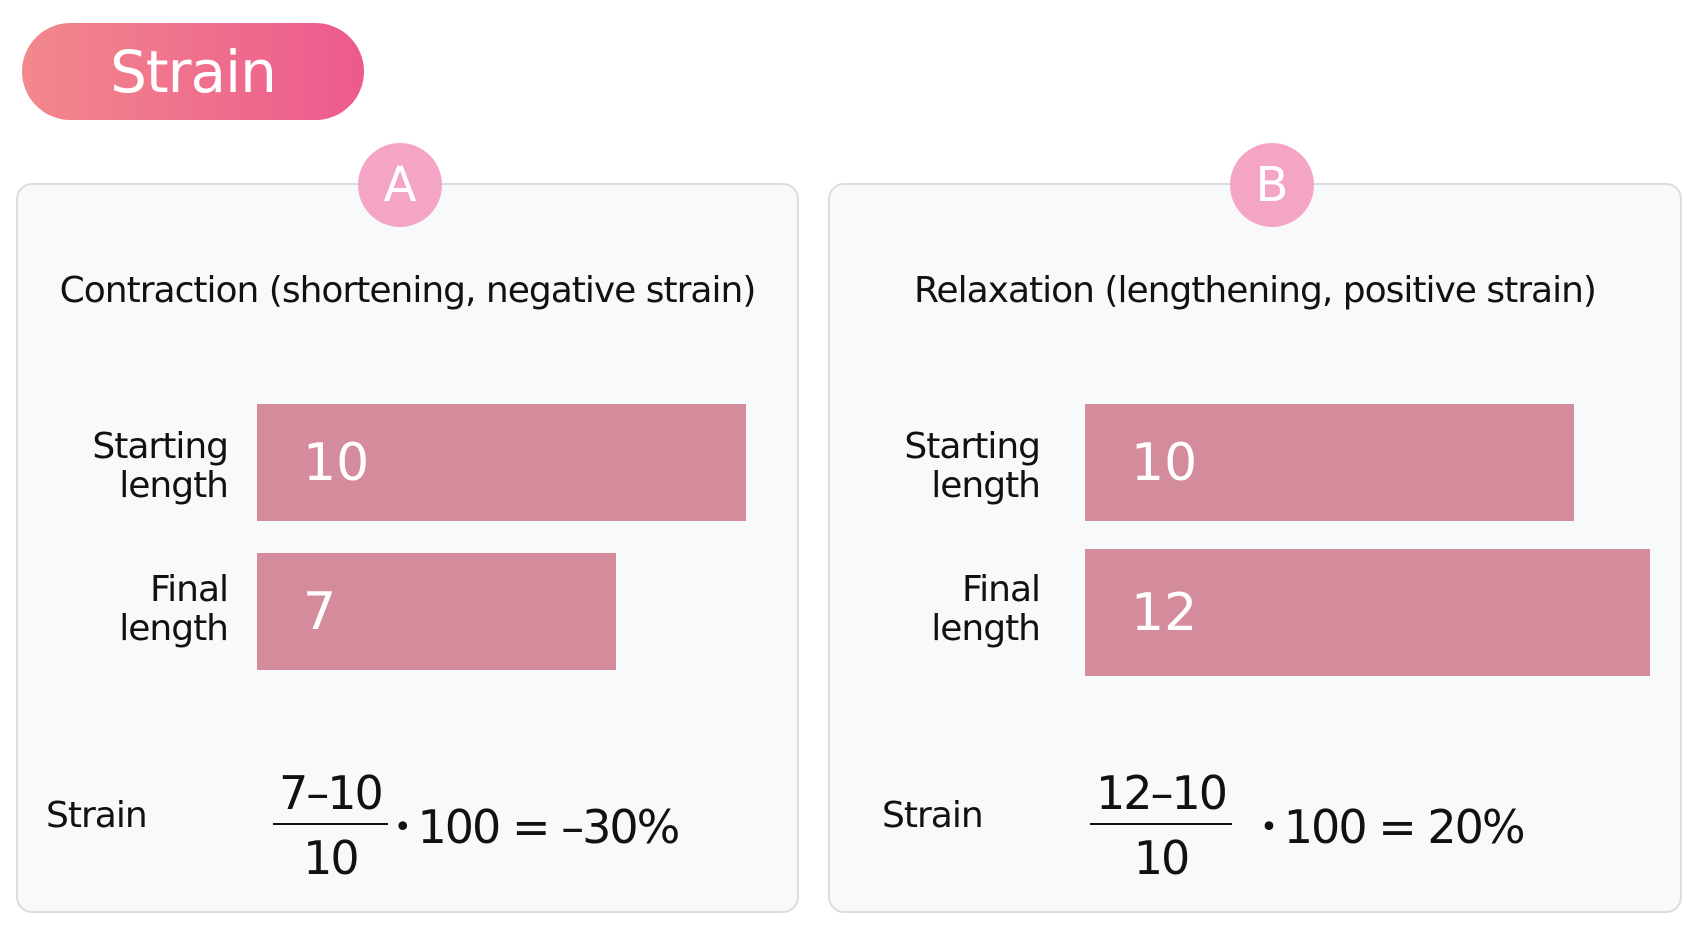 The width and height of the screenshot is (1700, 944). Describe the element at coordinates (549, 827) in the screenshot. I see `formula-result: 100 = –30%` at that location.